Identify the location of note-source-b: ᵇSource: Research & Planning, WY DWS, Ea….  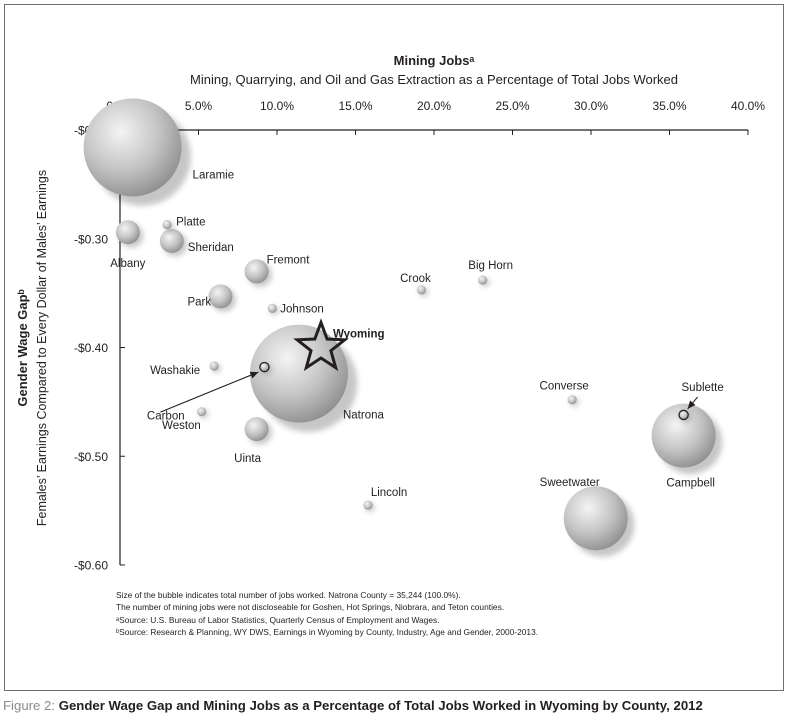
(327, 631).